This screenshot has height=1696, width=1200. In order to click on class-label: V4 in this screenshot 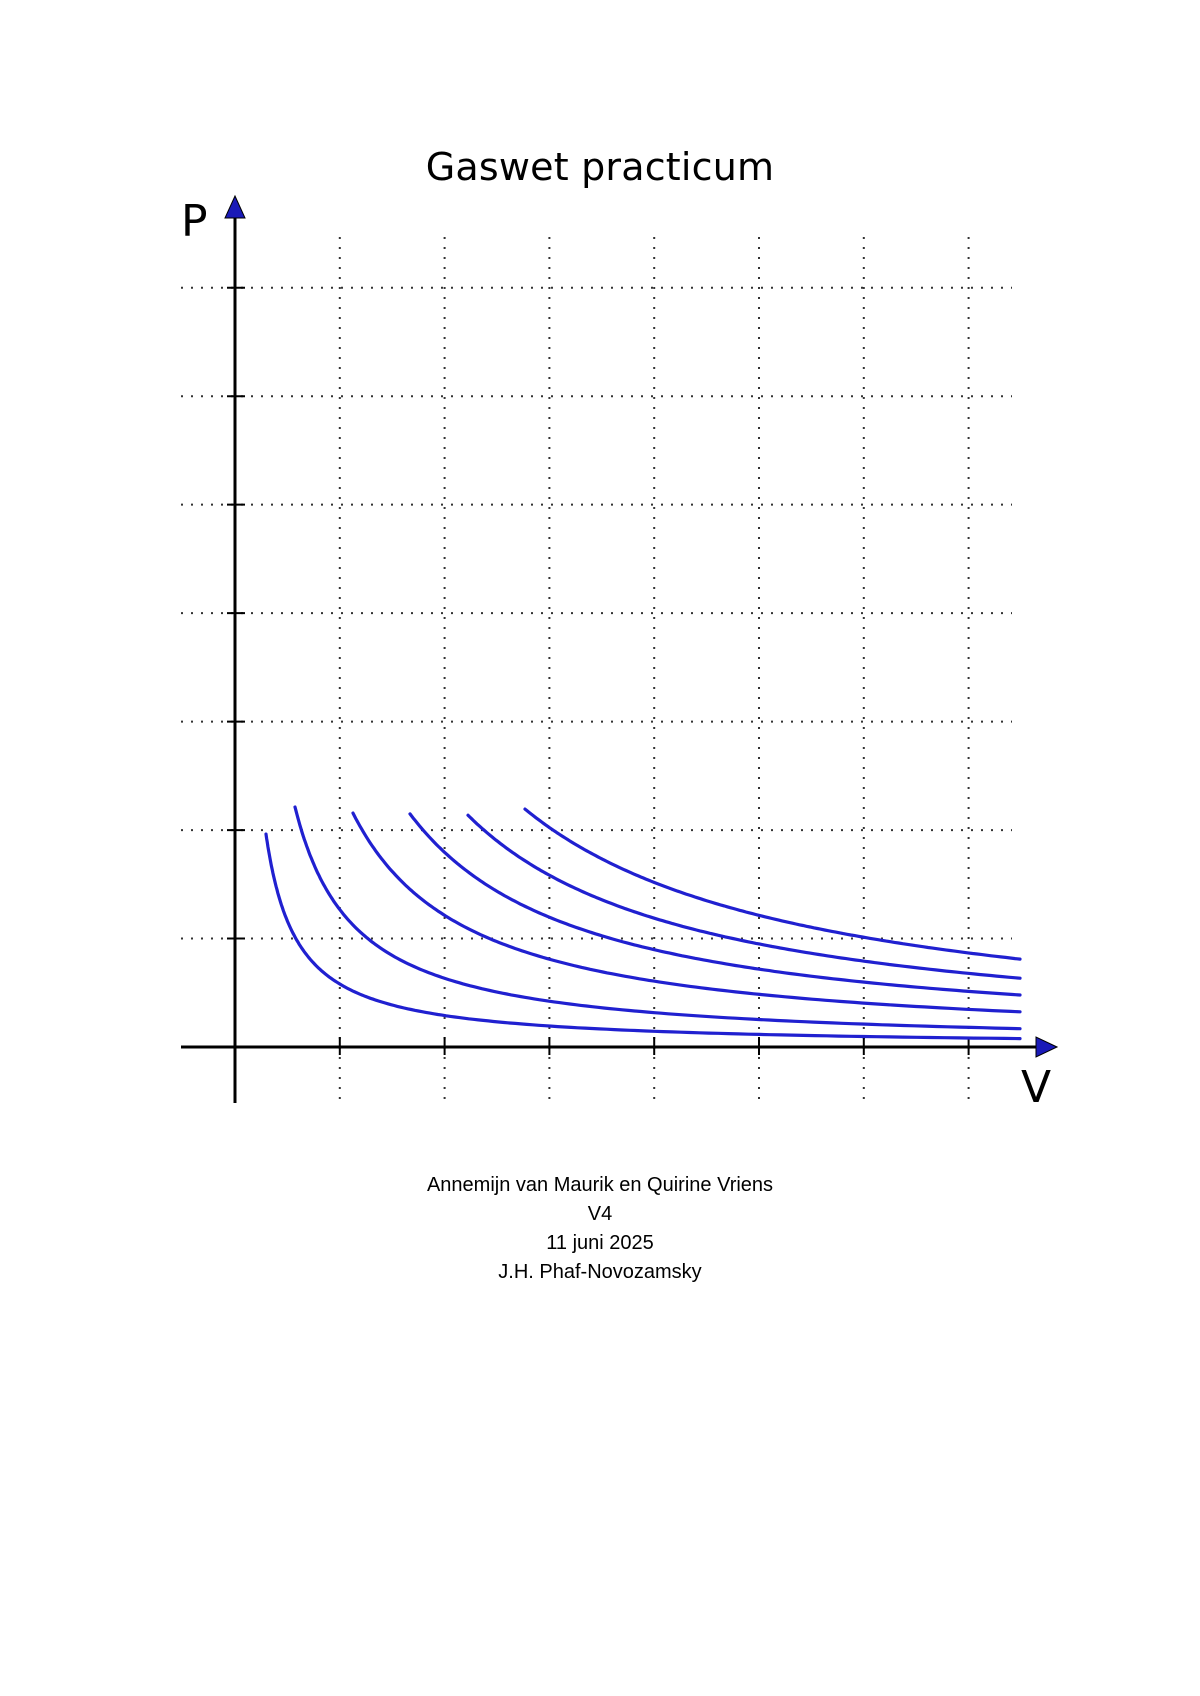, I will do `click(600, 1214)`.